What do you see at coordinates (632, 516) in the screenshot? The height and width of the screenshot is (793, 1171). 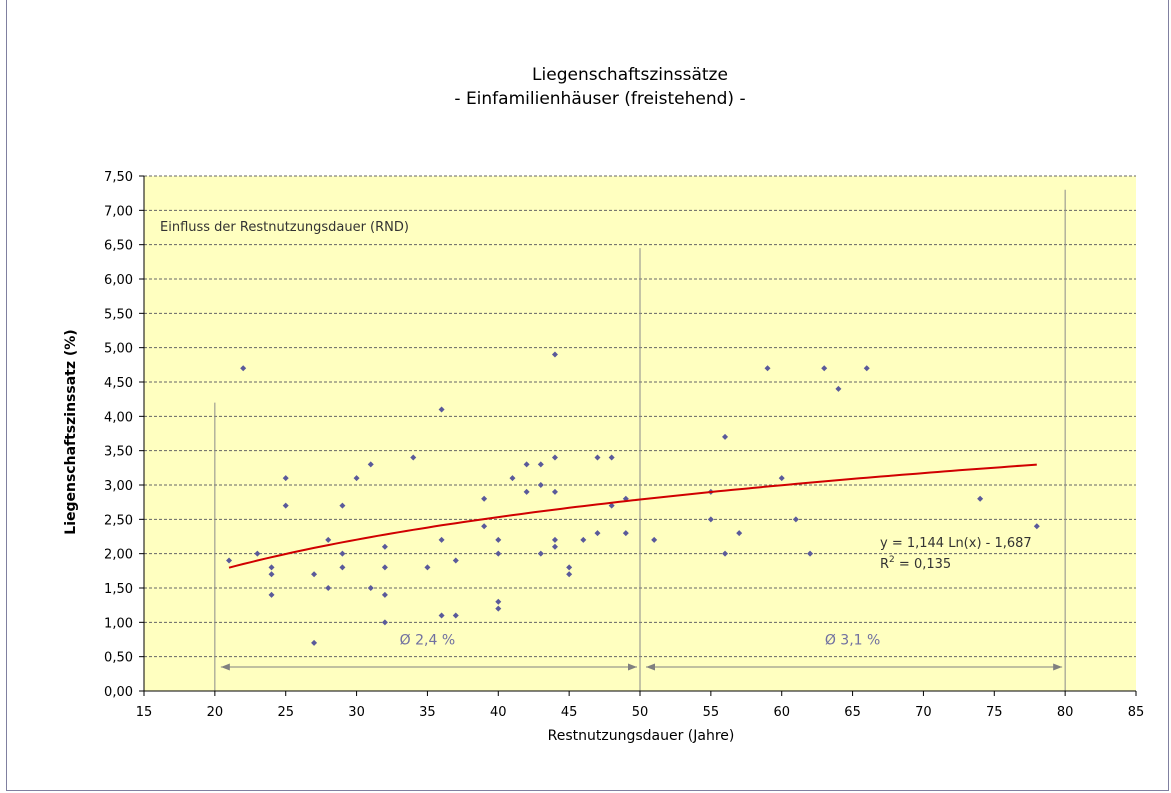 I see `trendline` at bounding box center [632, 516].